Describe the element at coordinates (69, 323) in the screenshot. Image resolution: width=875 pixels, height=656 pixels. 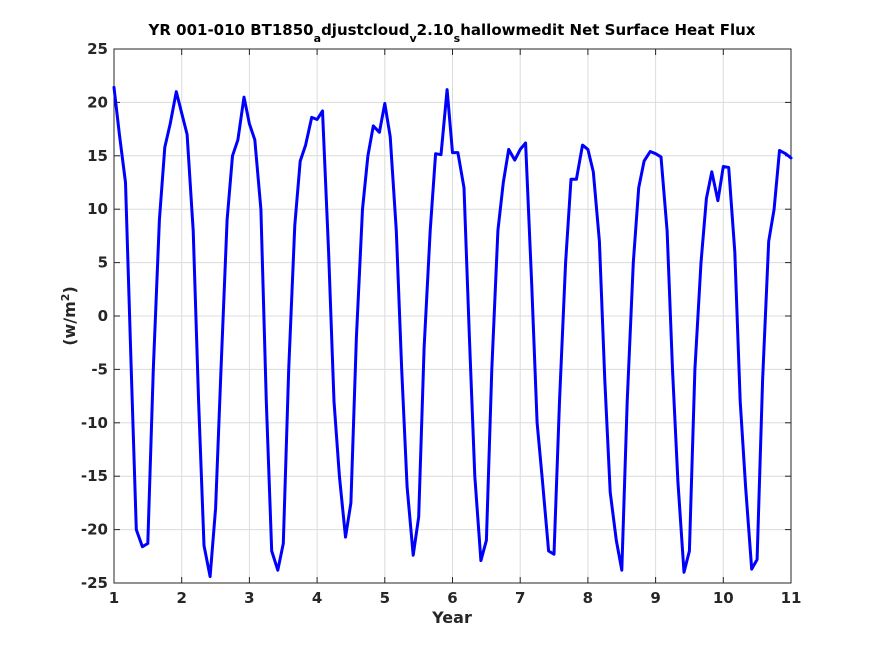
I see `y-label-part-1: (w/m` at that location.